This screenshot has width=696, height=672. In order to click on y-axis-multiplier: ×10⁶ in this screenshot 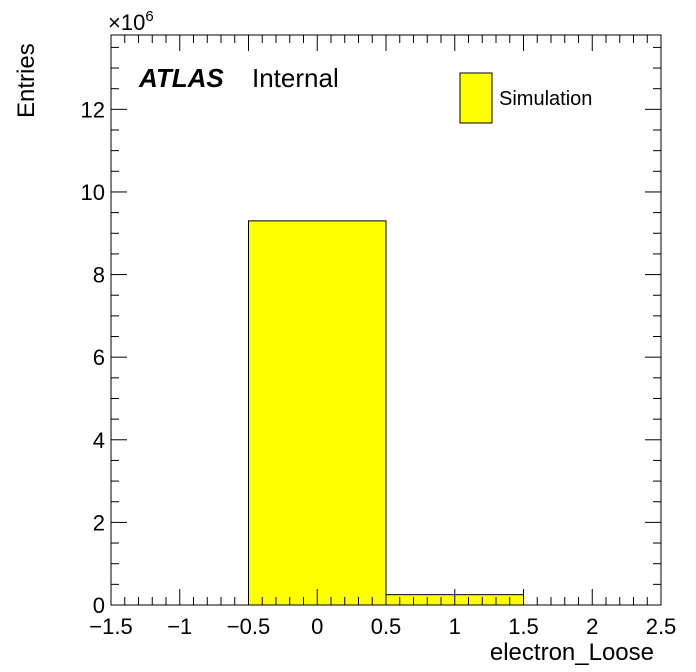, I will do `click(131, 21)`.